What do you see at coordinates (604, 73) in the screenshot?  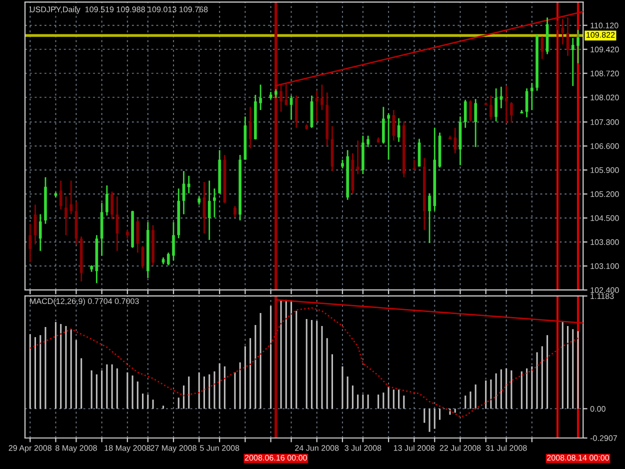 I see `y-tick-label: 108.720` at bounding box center [604, 73].